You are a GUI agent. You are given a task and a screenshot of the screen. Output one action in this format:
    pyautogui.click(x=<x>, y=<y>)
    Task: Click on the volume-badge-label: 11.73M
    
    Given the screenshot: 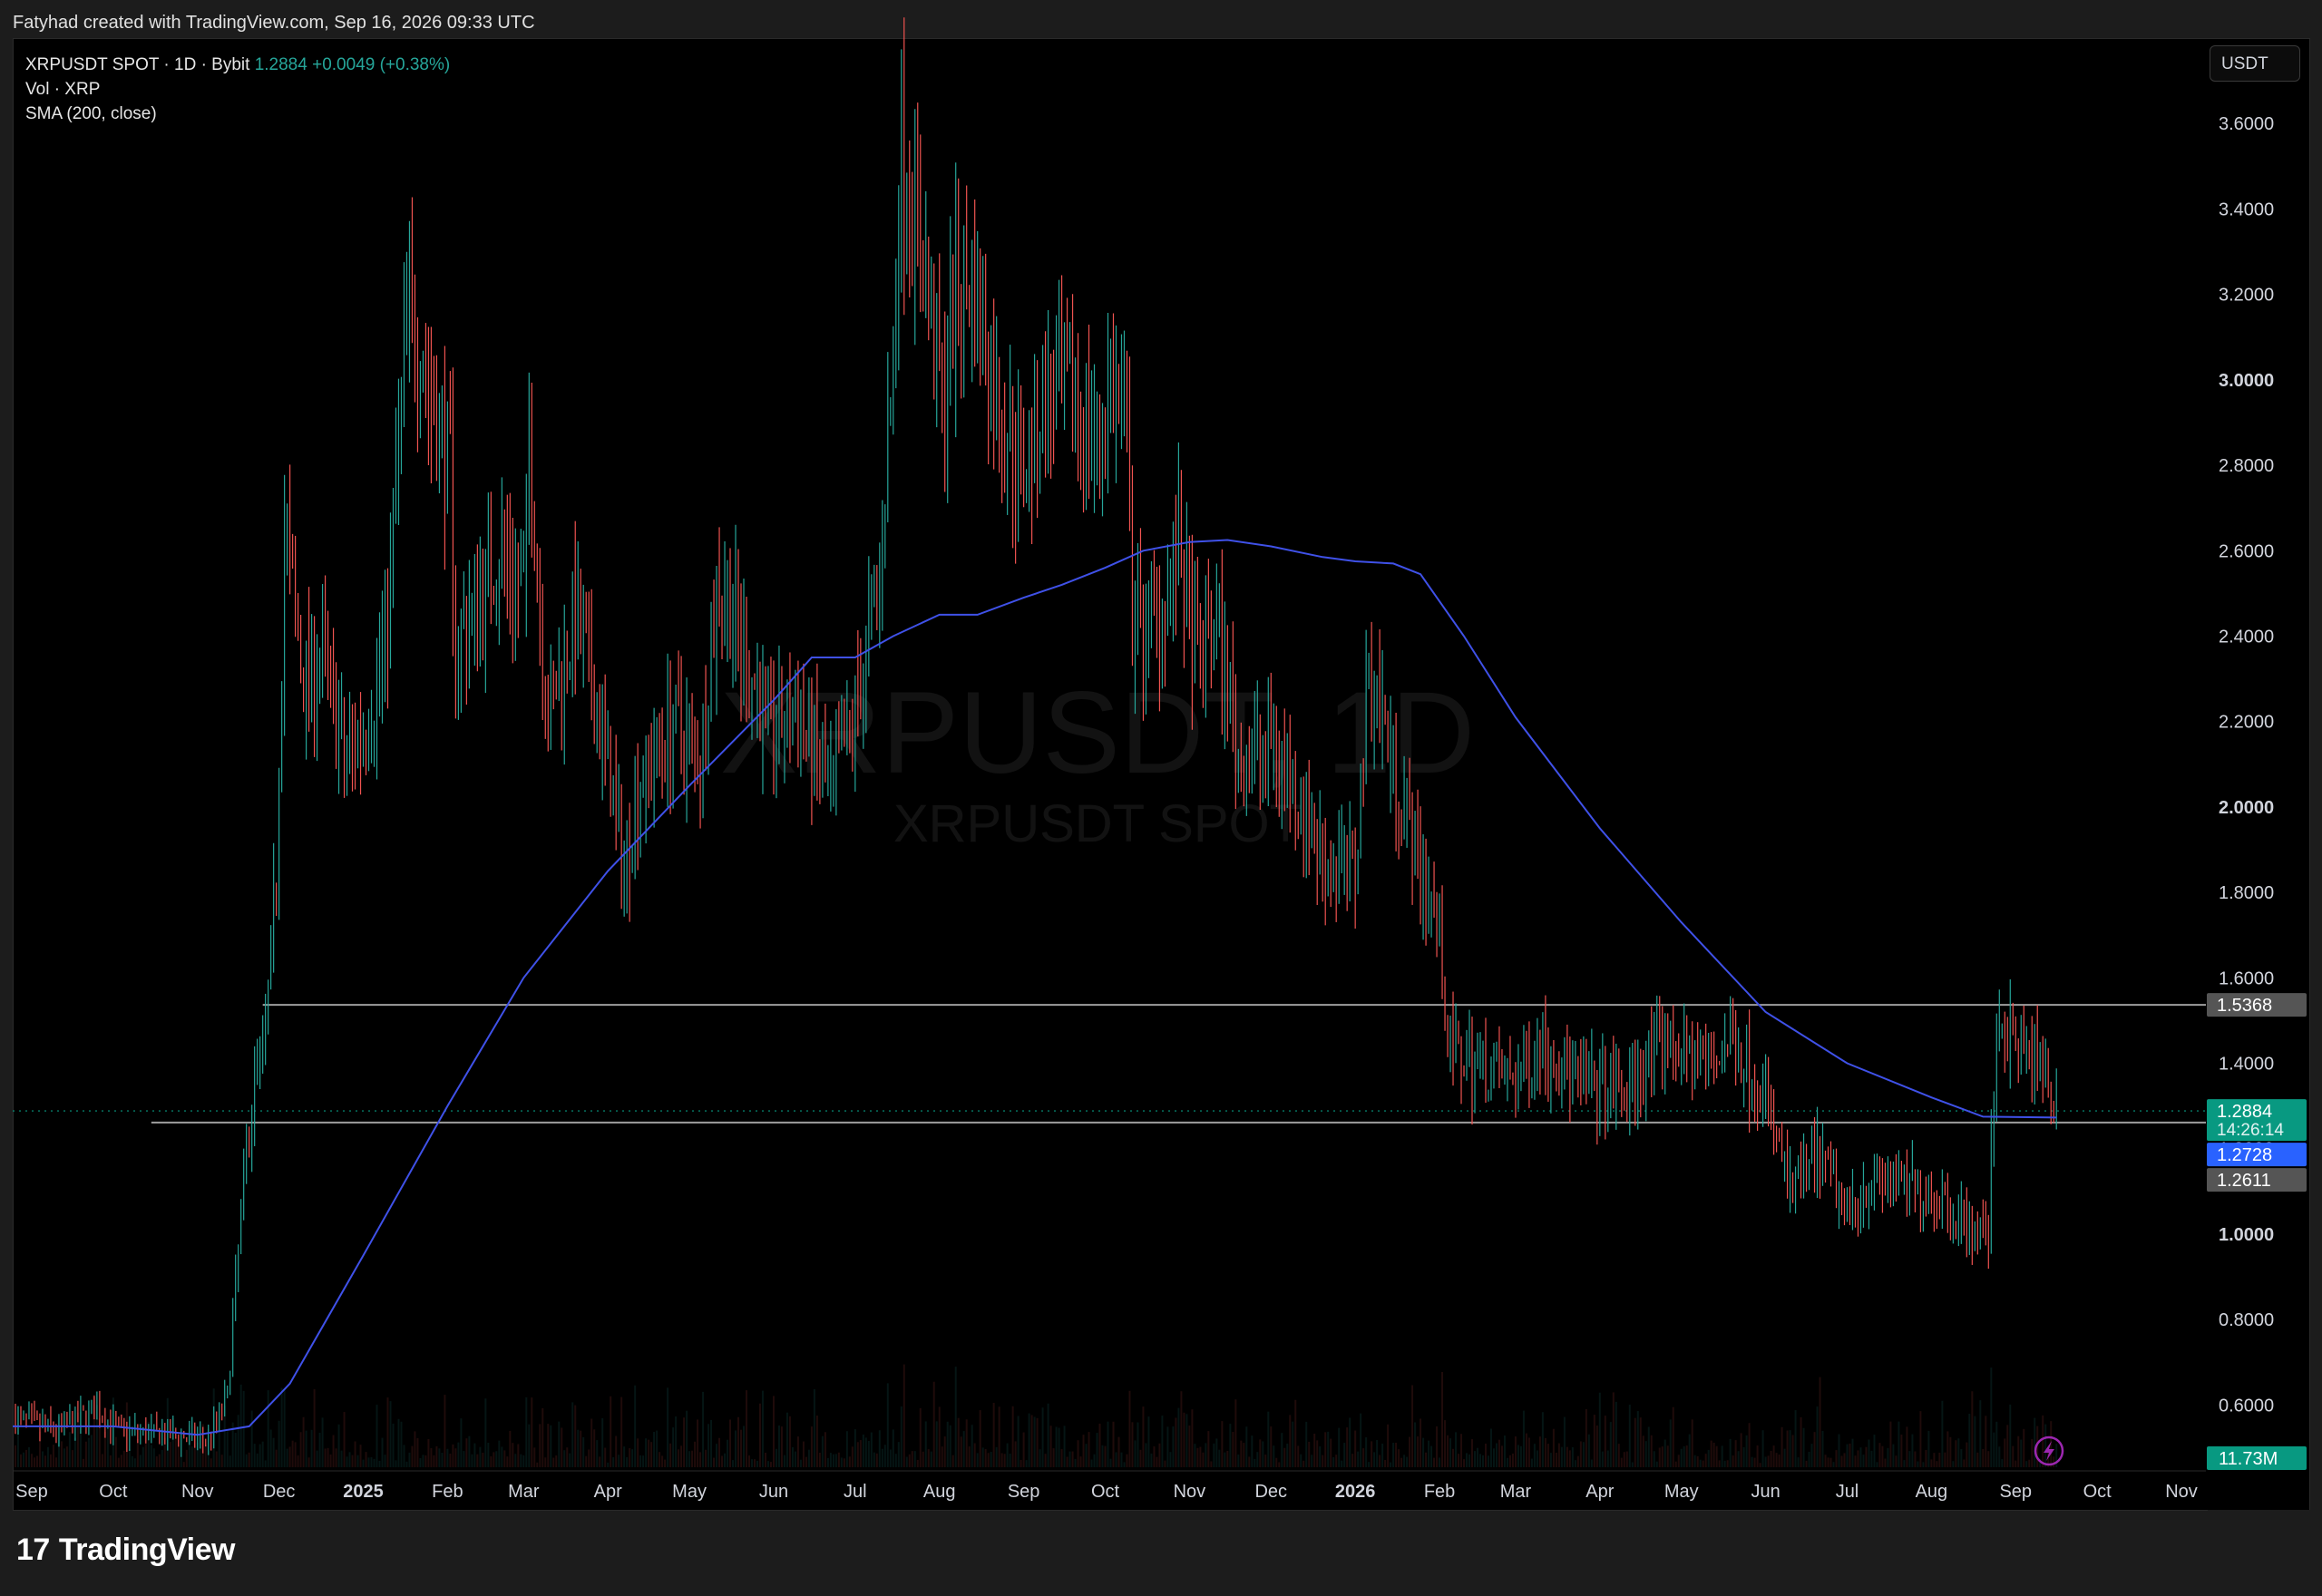 What is the action you would take?
    pyautogui.click(x=2248, y=1459)
    